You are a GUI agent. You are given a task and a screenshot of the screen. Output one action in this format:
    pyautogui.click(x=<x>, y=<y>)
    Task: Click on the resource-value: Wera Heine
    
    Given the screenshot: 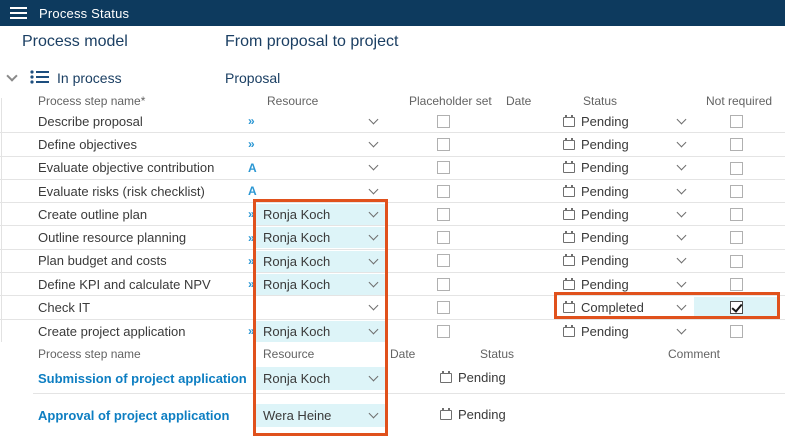 What is the action you would take?
    pyautogui.click(x=297, y=415)
    